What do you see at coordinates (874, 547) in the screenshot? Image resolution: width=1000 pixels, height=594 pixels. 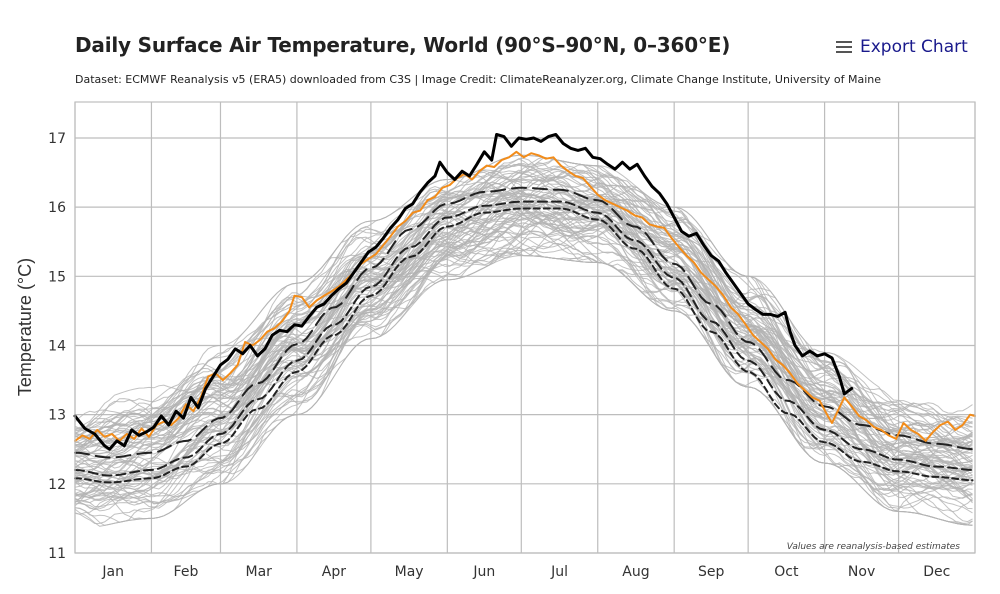 I see `annotation-note: Values are reanalysis-based estimates` at bounding box center [874, 547].